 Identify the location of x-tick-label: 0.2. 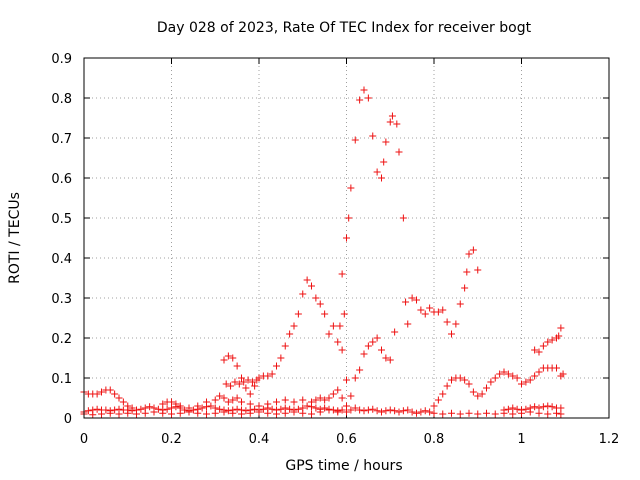
(171, 439).